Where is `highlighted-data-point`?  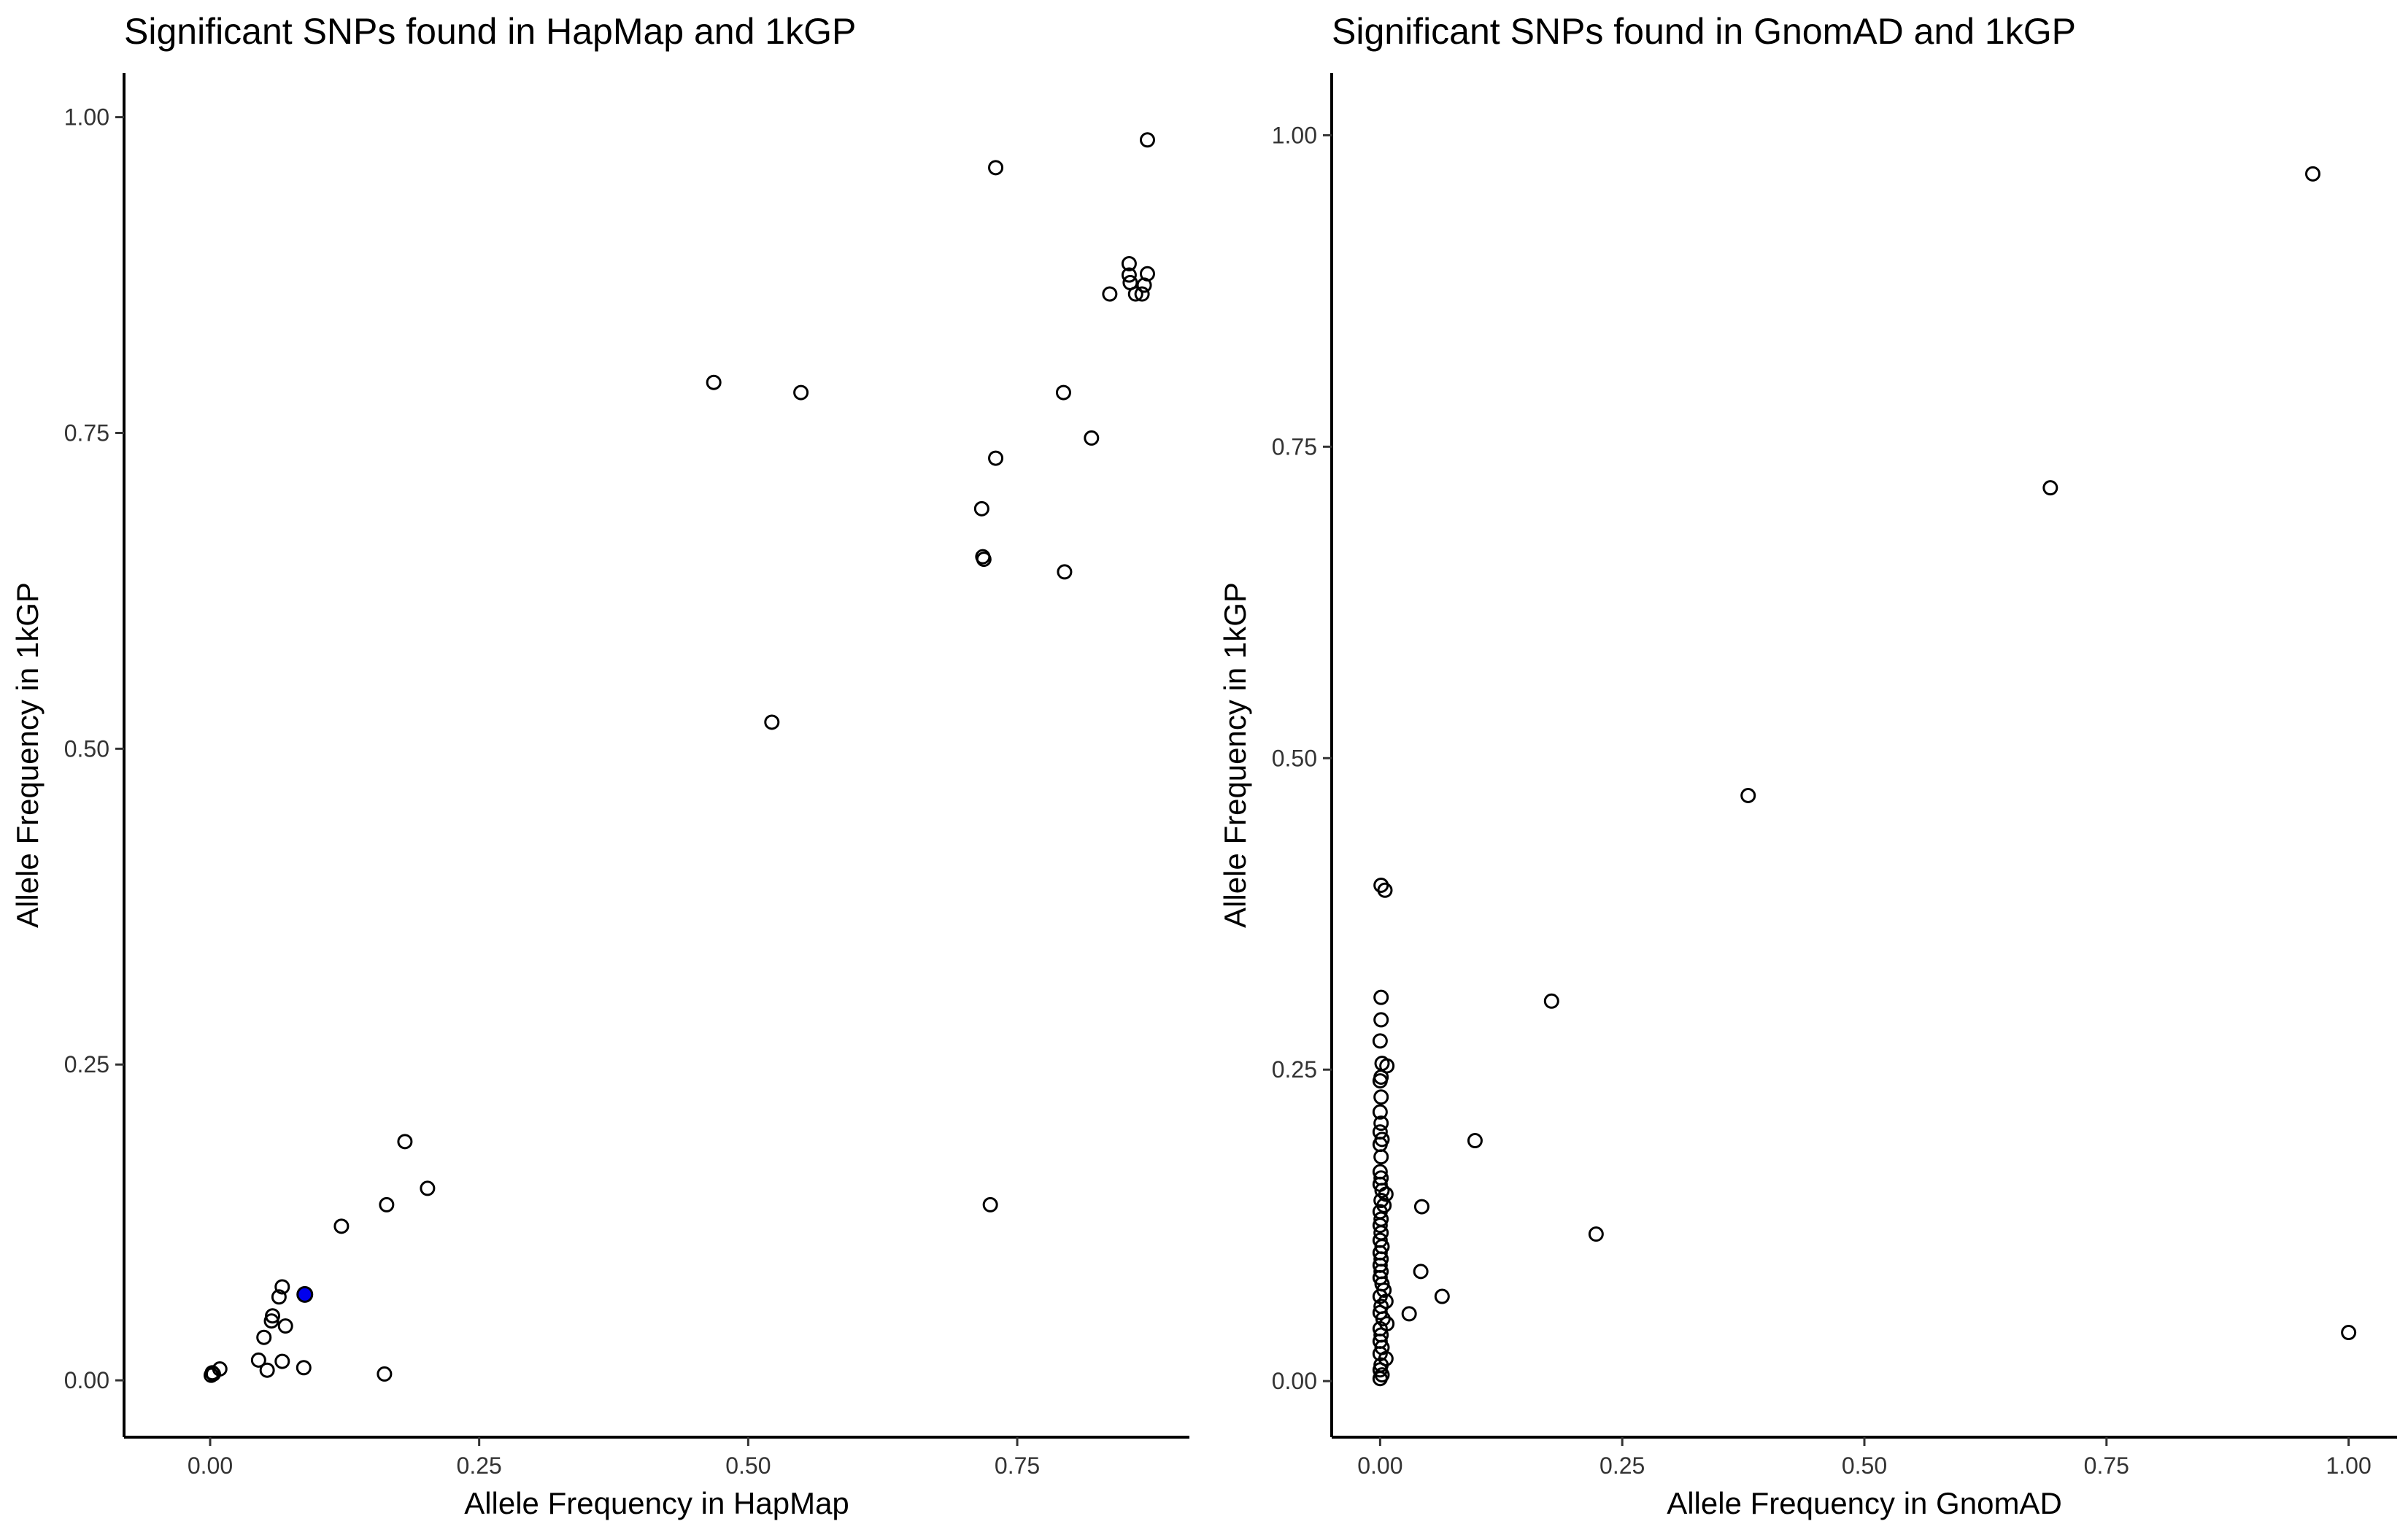
highlighted-data-point is located at coordinates (305, 1294).